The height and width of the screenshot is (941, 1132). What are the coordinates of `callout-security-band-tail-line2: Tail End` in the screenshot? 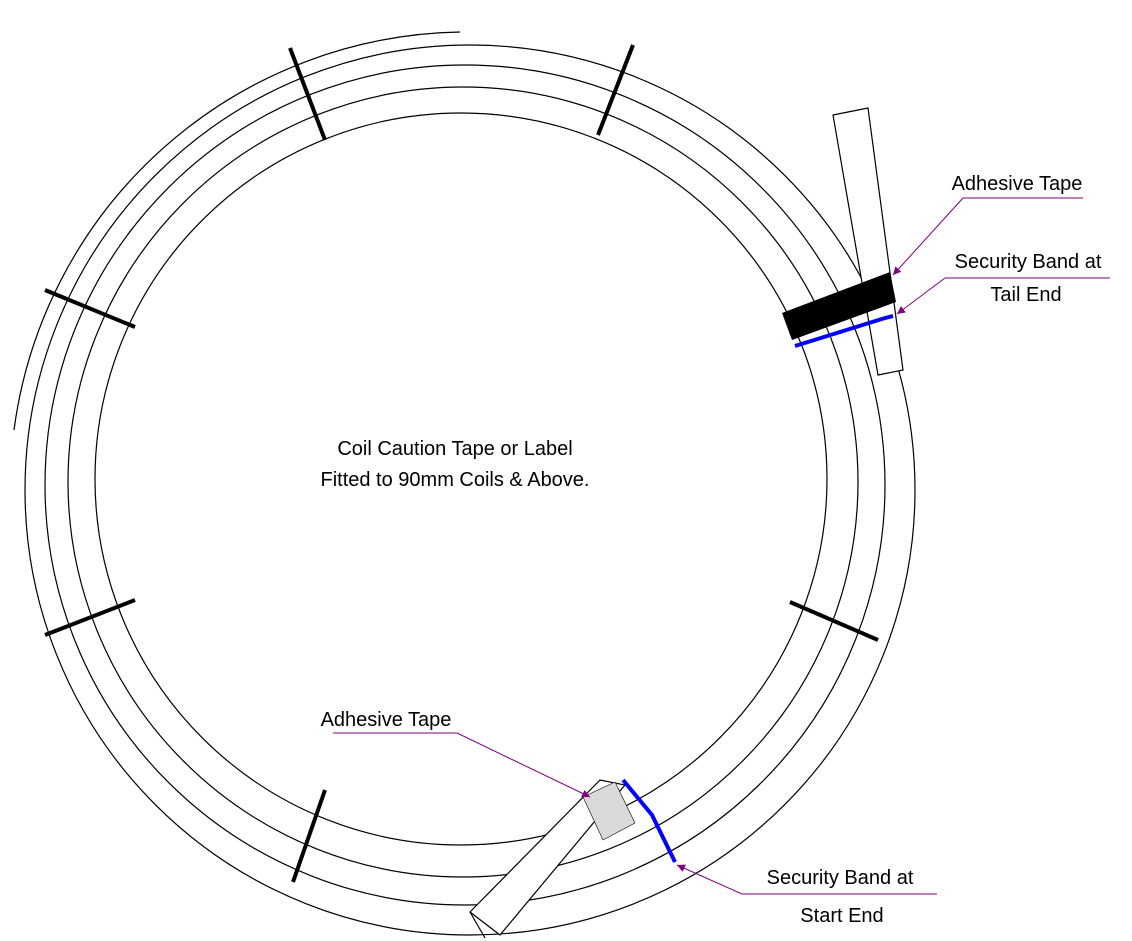 It's located at (1025, 295).